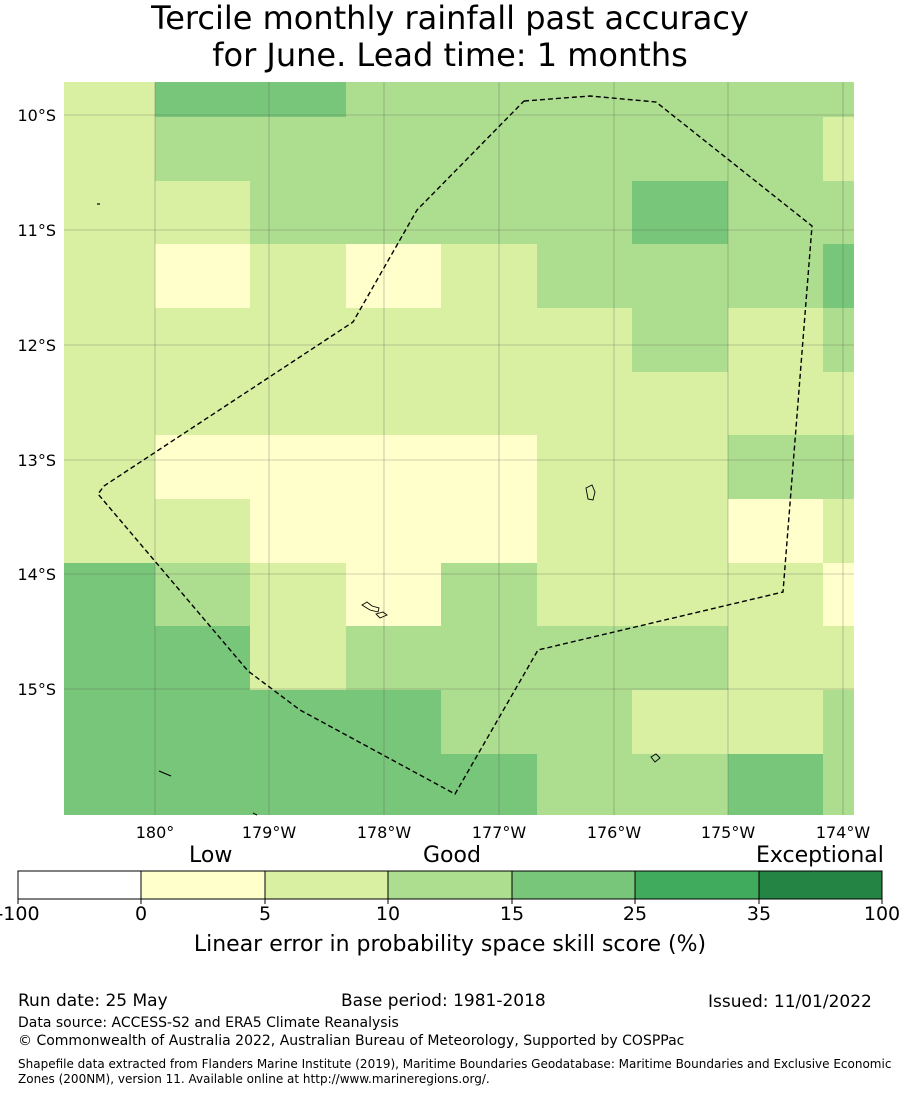 Image resolution: width=900 pixels, height=1095 pixels. What do you see at coordinates (499, 832) in the screenshot?
I see `longitude-label: 177°W` at bounding box center [499, 832].